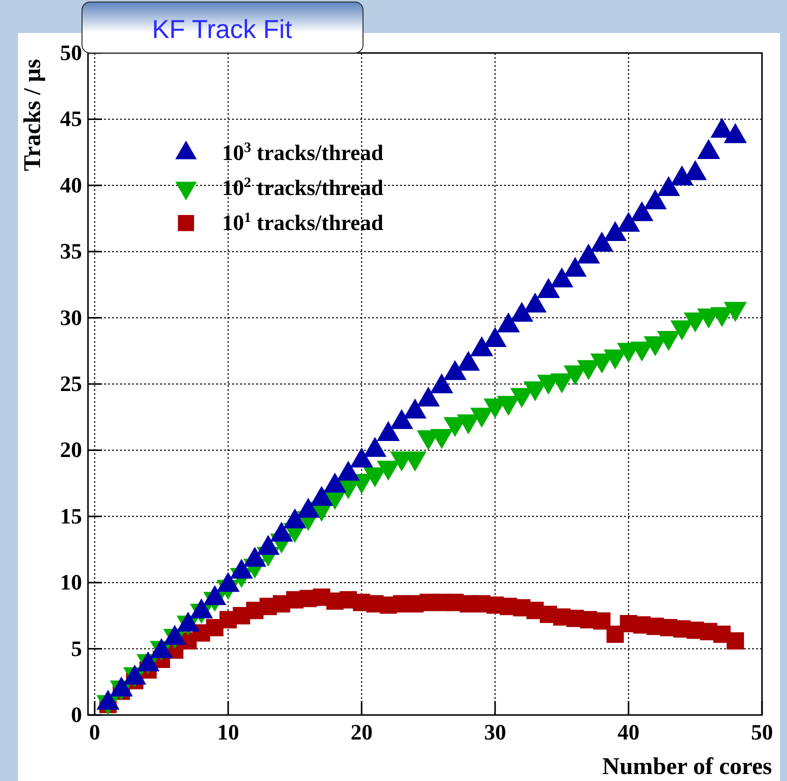  Describe the element at coordinates (361, 731) in the screenshot. I see `x-tick-label: 20` at that location.